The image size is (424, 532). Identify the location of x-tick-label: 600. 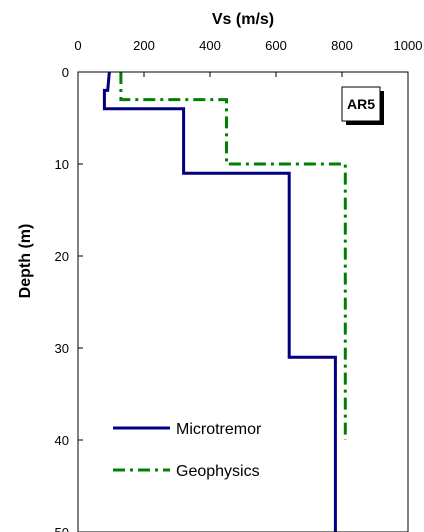
(276, 45).